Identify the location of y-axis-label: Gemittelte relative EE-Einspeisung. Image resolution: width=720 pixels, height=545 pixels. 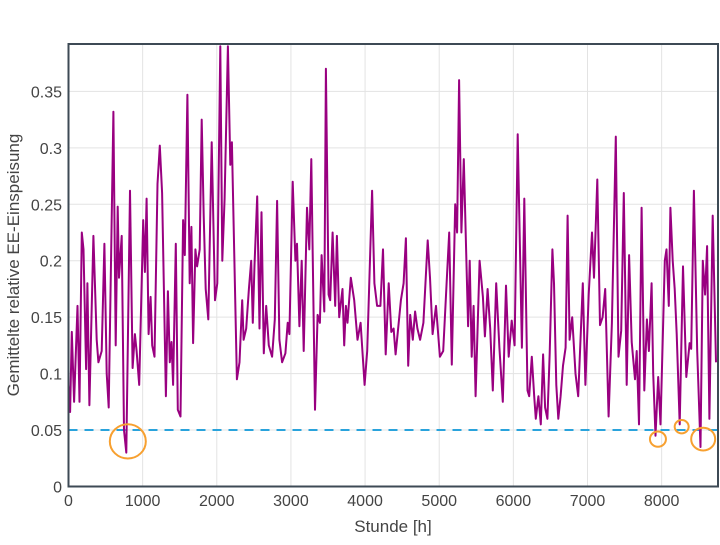
(13, 265).